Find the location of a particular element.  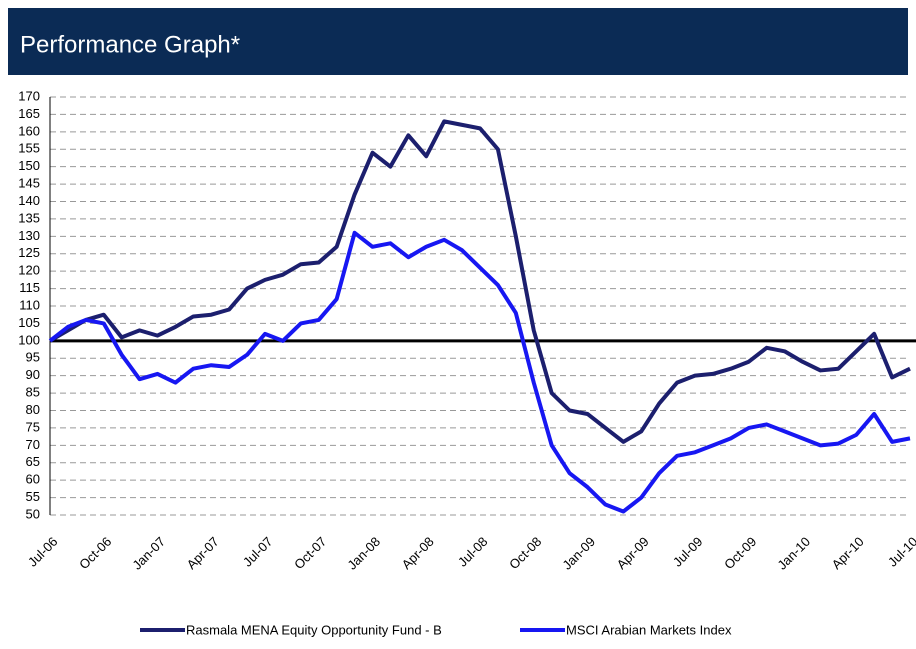

x-tick-label: Jan-07 is located at coordinates (148, 553).